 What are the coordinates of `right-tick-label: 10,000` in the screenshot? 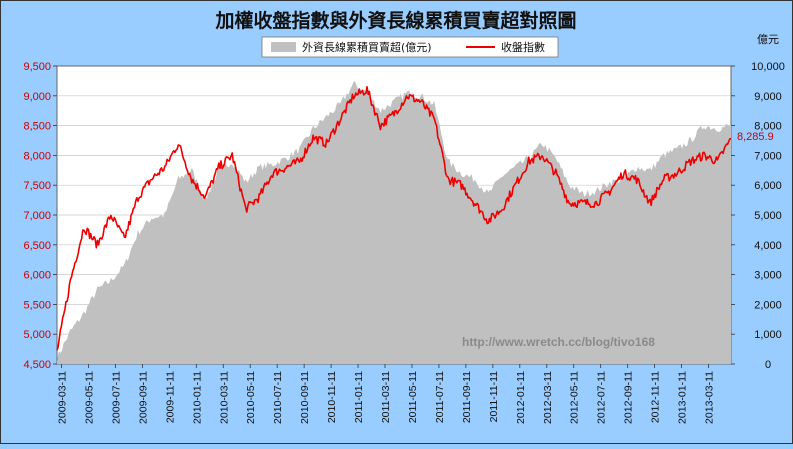 It's located at (768, 67).